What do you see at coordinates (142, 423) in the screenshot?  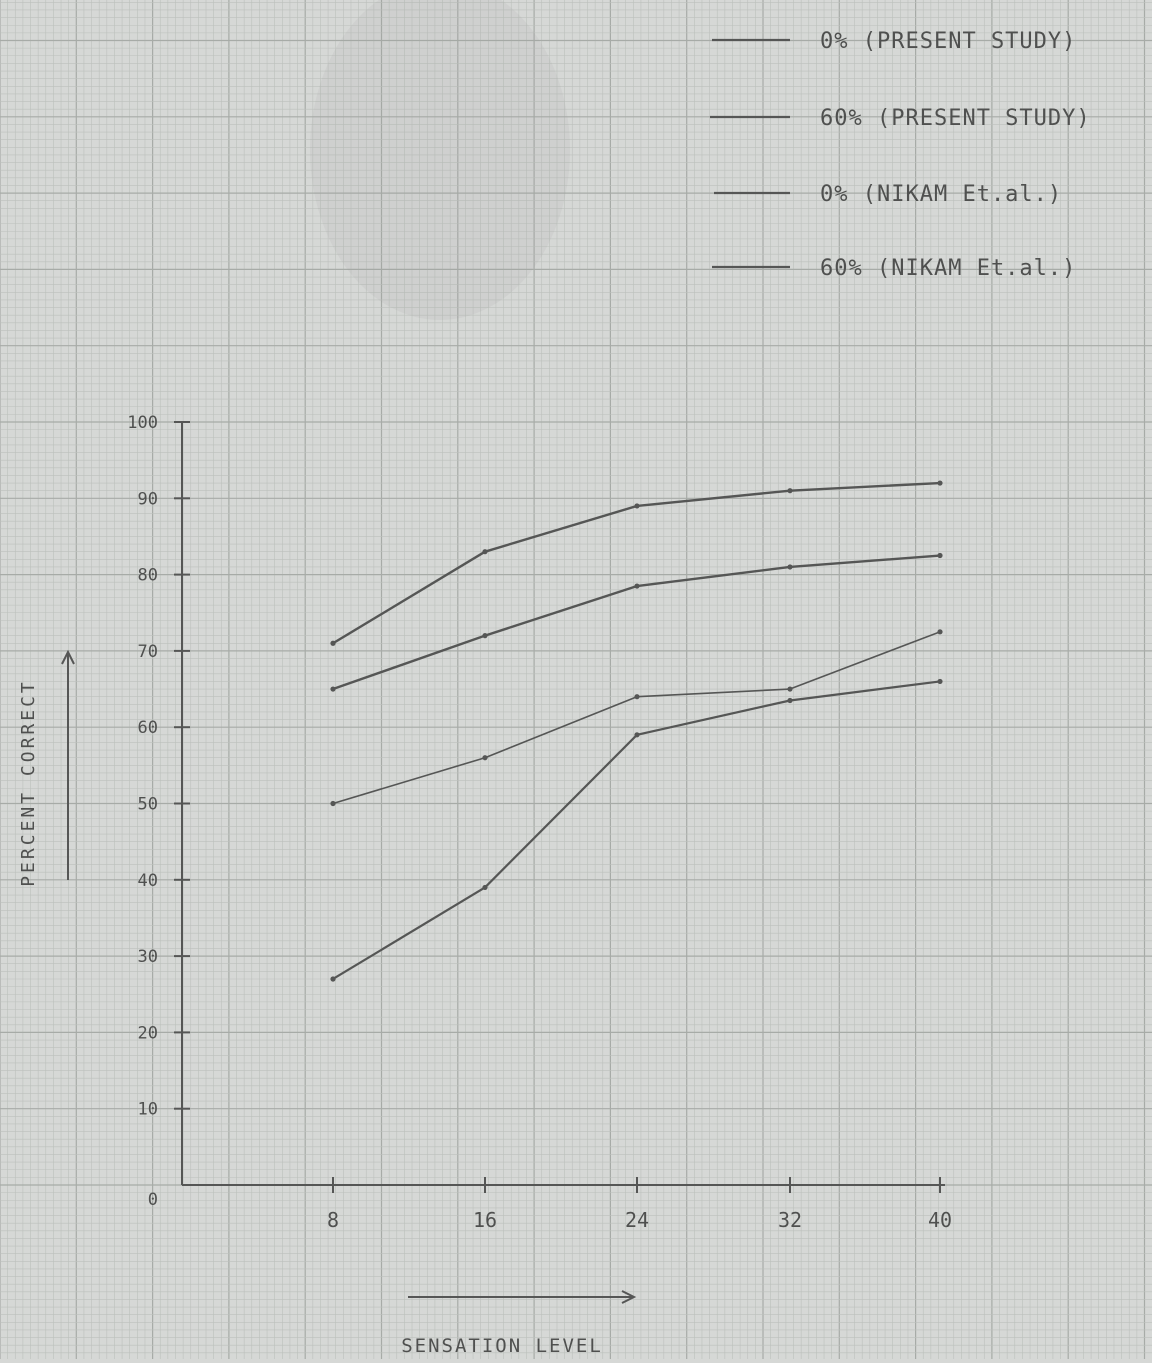 I see `y-tick-label: 100` at bounding box center [142, 423].